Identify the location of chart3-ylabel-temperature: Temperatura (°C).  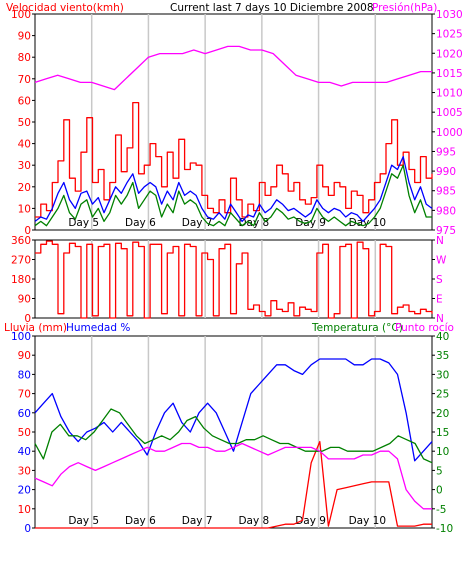
(357, 328).